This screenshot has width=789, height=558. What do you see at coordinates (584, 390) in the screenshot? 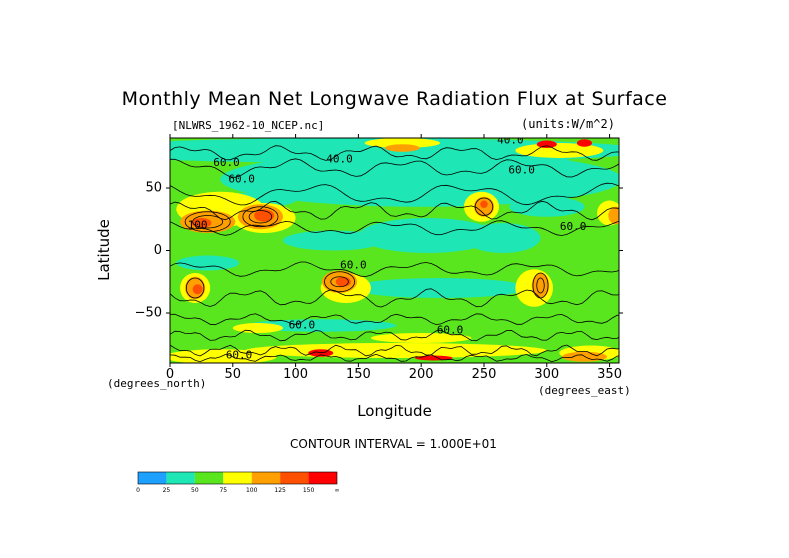
I see `x-unit-label: (degrees_east)` at bounding box center [584, 390].